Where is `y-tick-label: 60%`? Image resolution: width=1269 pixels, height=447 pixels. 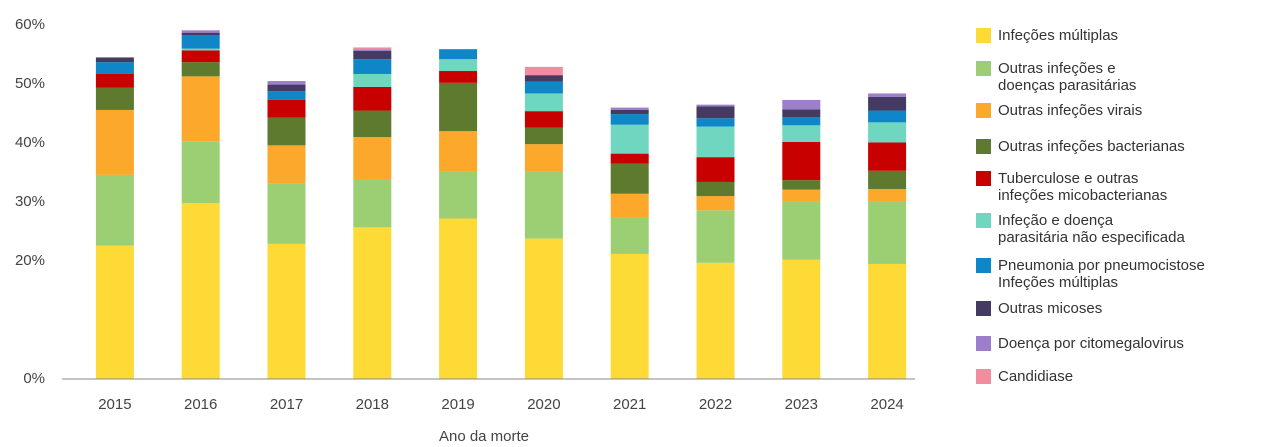
y-tick-label: 60% is located at coordinates (30, 24).